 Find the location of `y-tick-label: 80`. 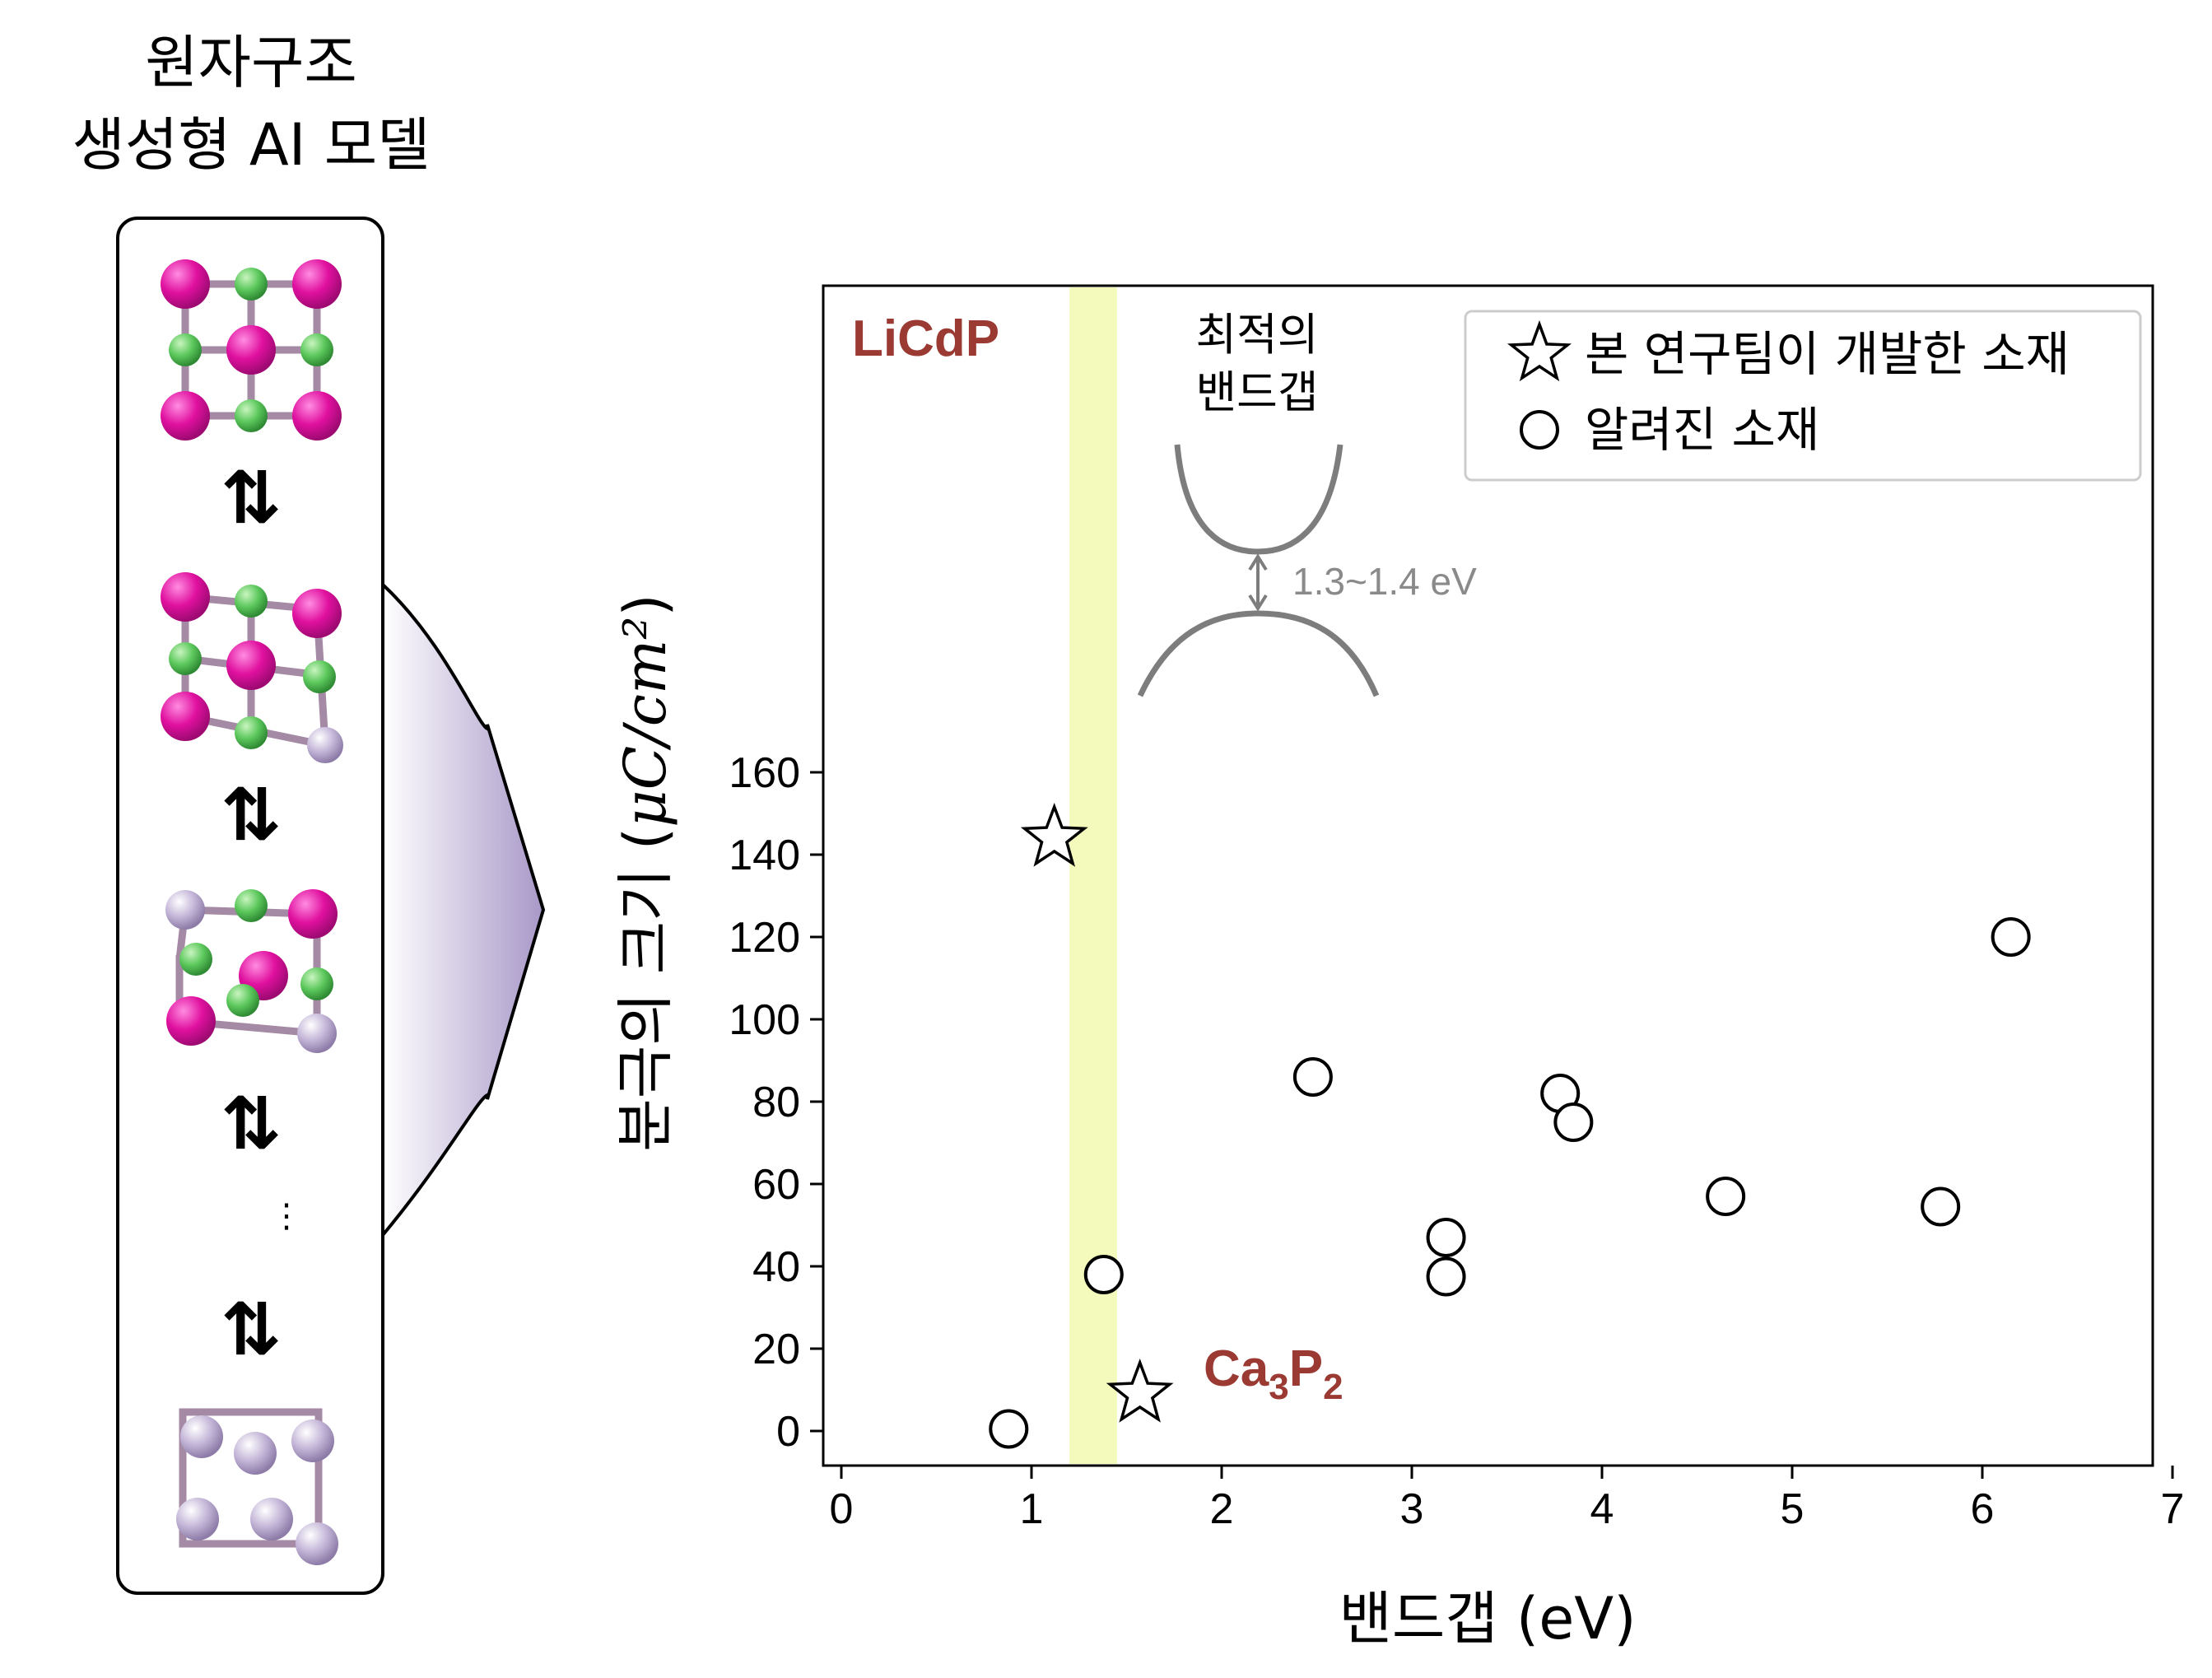

y-tick-label: 80 is located at coordinates (776, 1102).